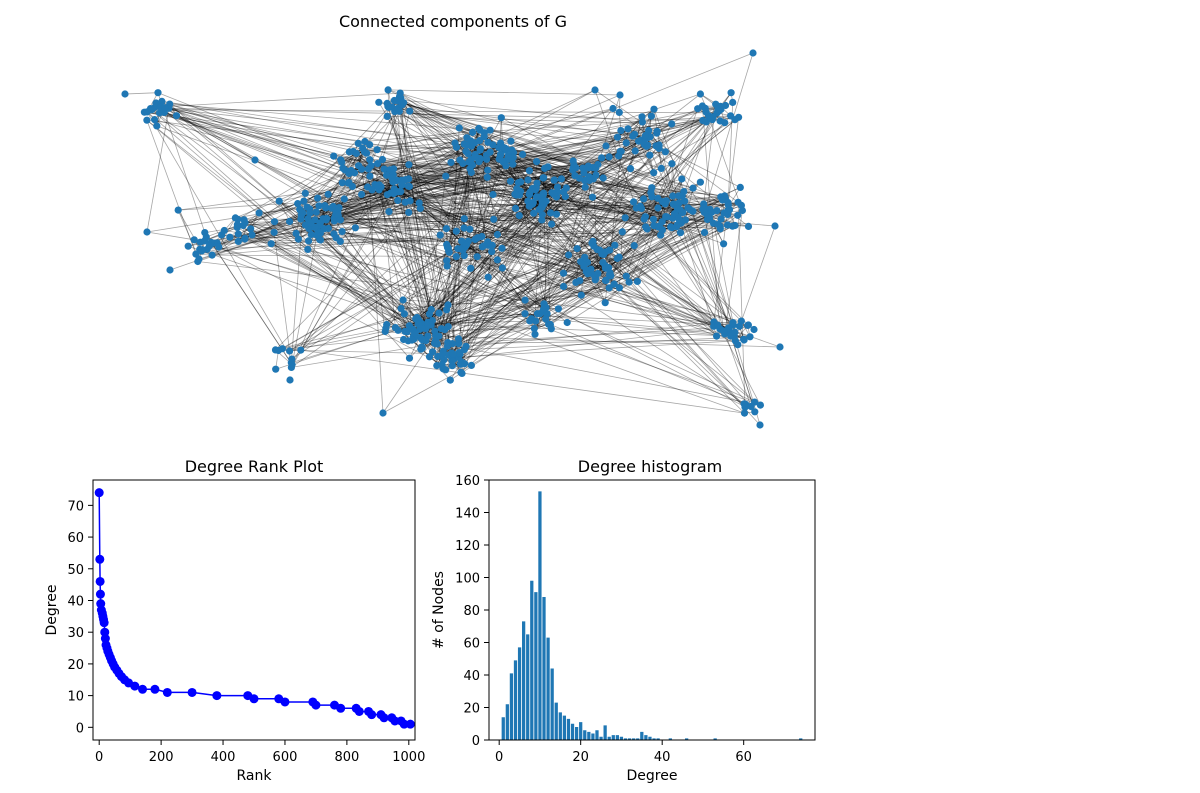 This screenshot has width=1200, height=793. What do you see at coordinates (255, 776) in the screenshot?
I see `rank-plot-xlabel: Rank` at bounding box center [255, 776].